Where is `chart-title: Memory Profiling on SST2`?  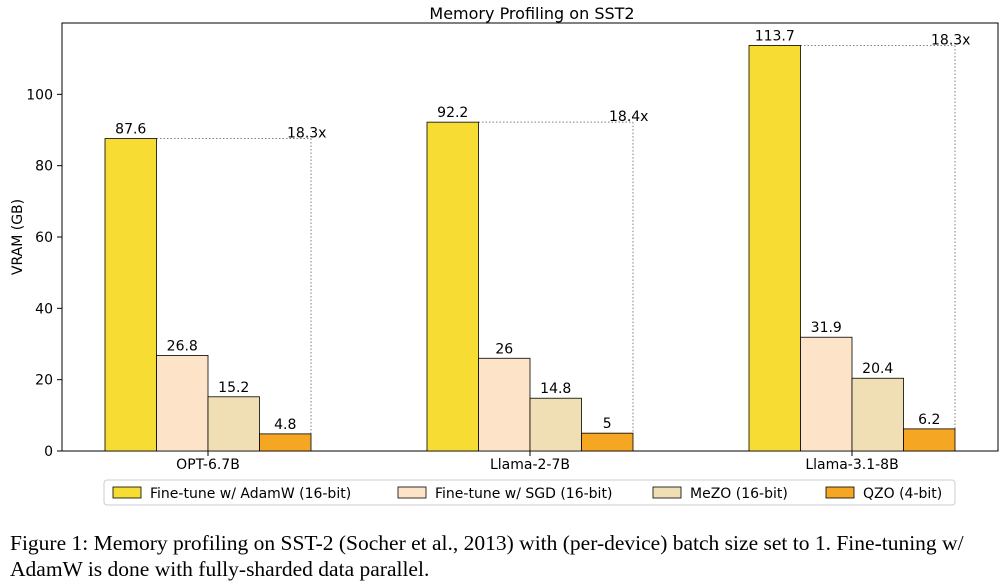
chart-title: Memory Profiling on SST2 is located at coordinates (531, 13).